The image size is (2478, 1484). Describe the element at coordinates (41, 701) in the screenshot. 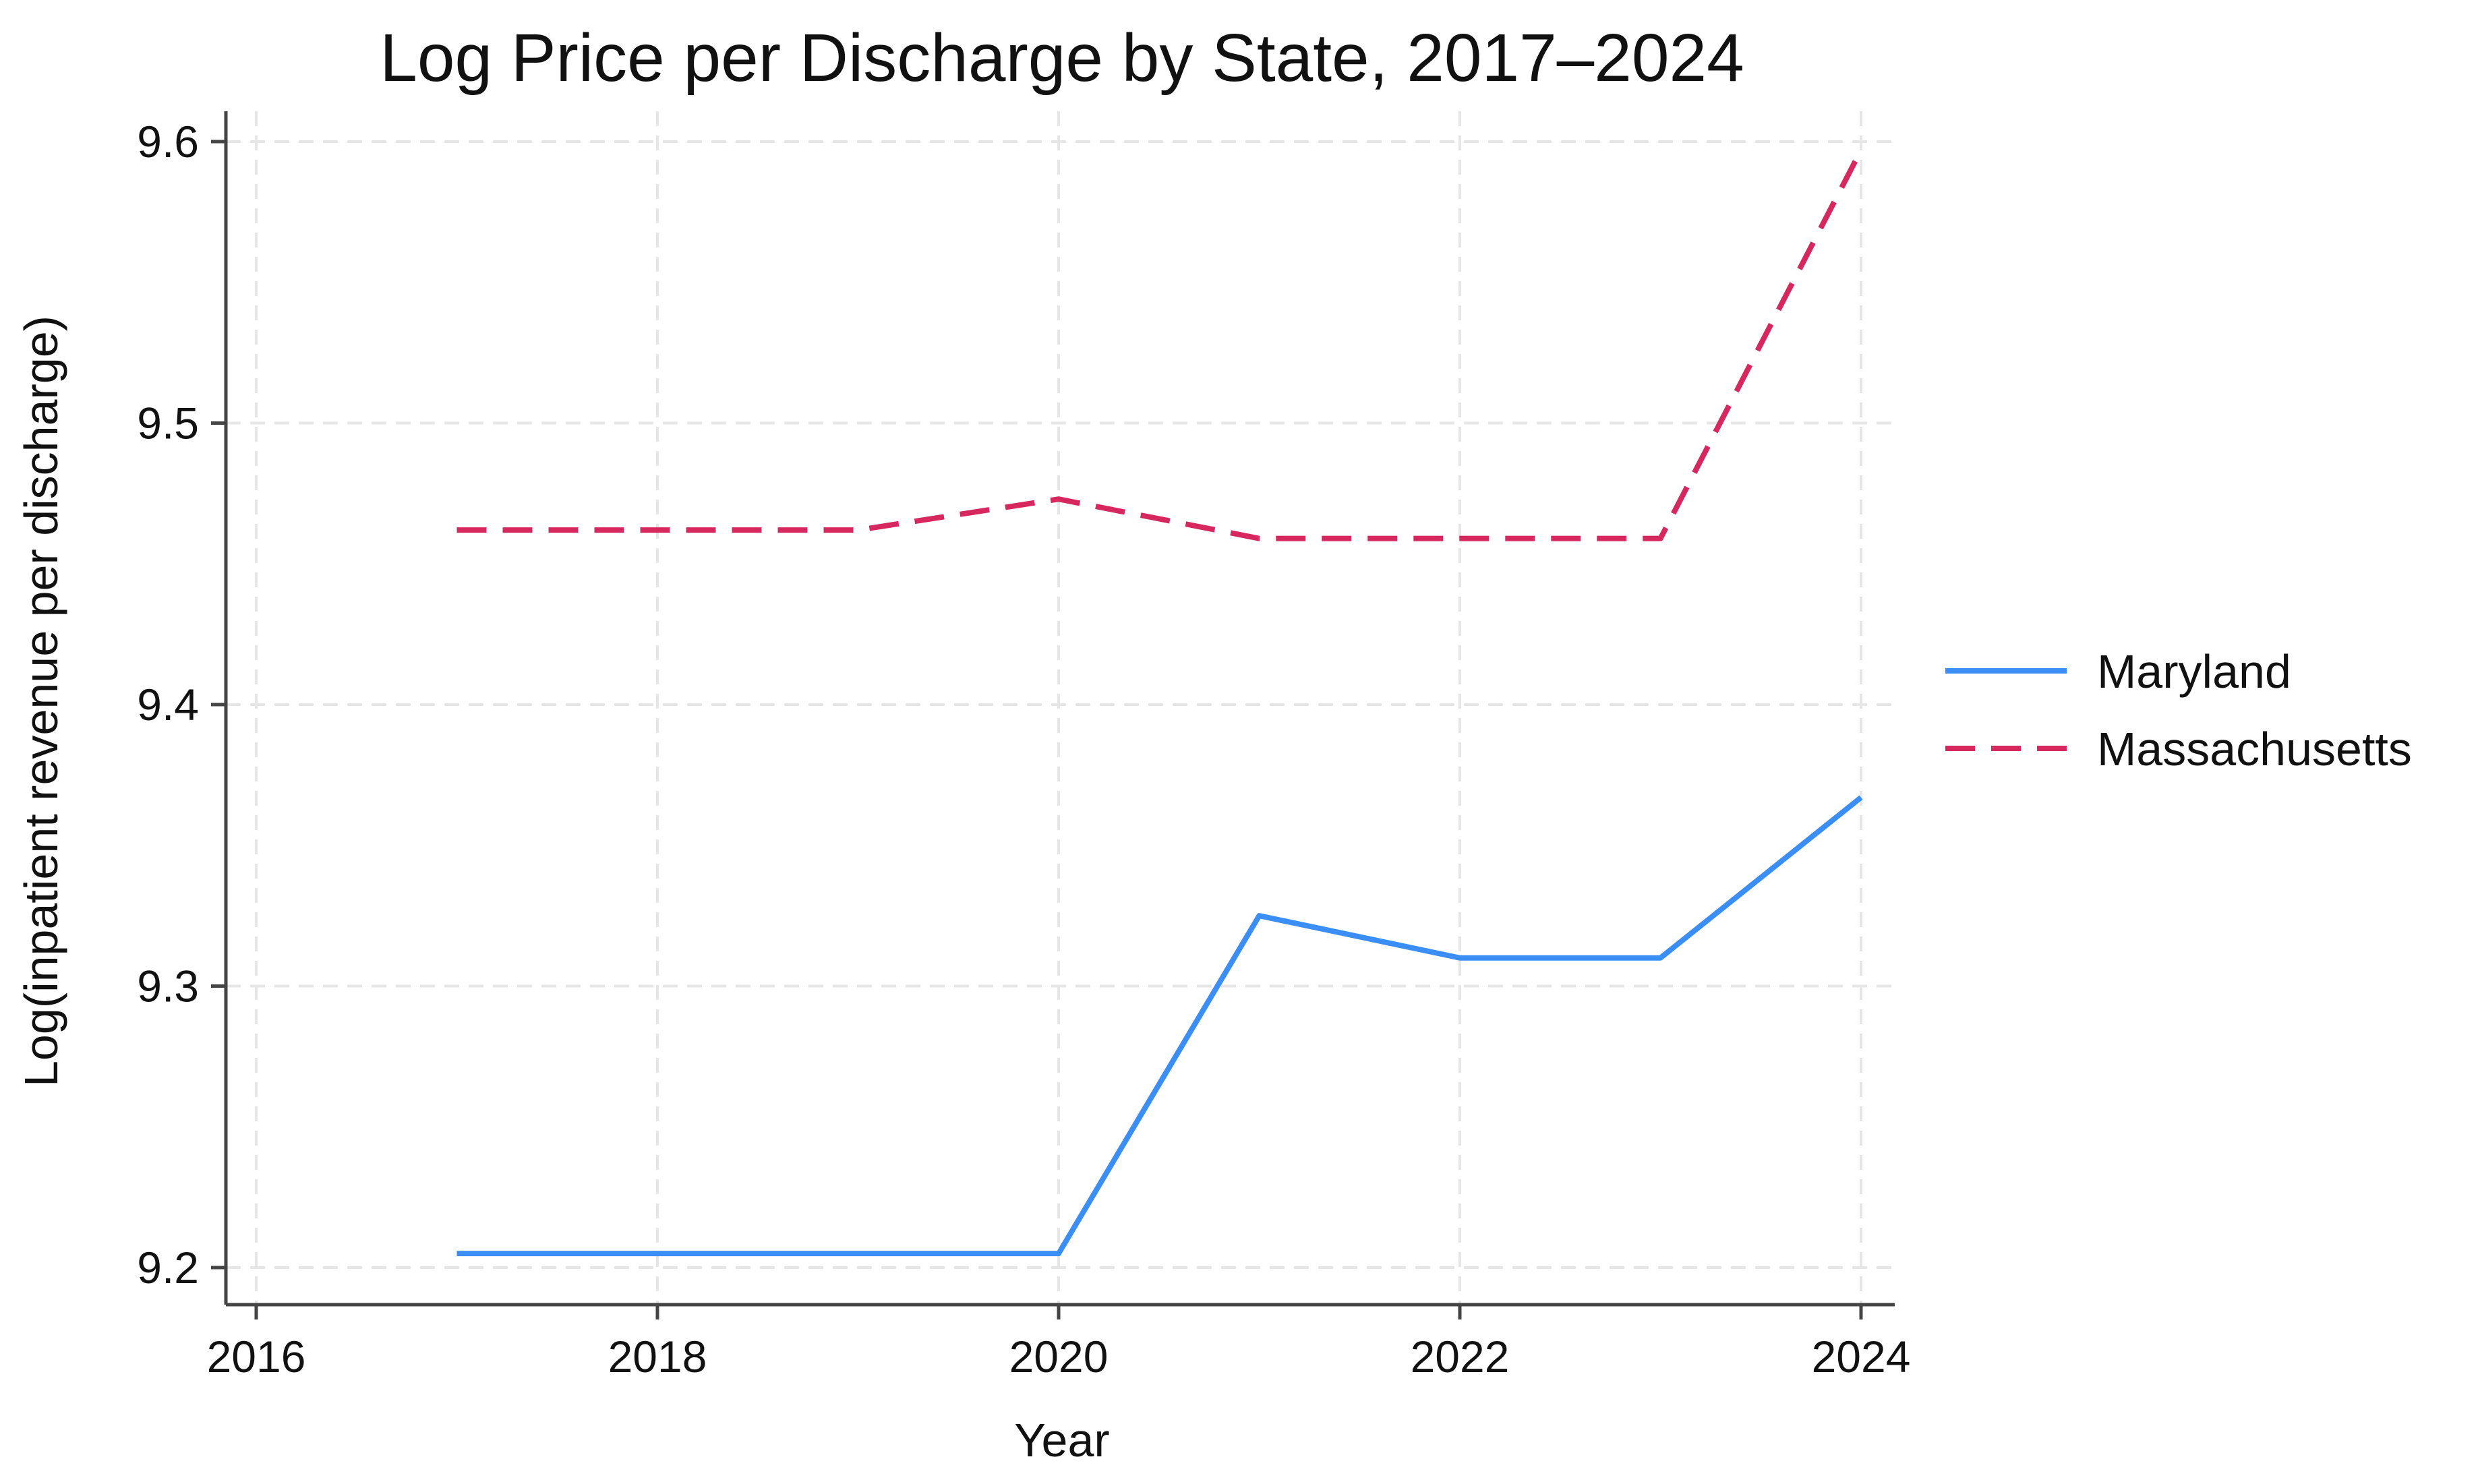

I see `y-axis-label: Log(inpatient revenue per discharge)` at that location.